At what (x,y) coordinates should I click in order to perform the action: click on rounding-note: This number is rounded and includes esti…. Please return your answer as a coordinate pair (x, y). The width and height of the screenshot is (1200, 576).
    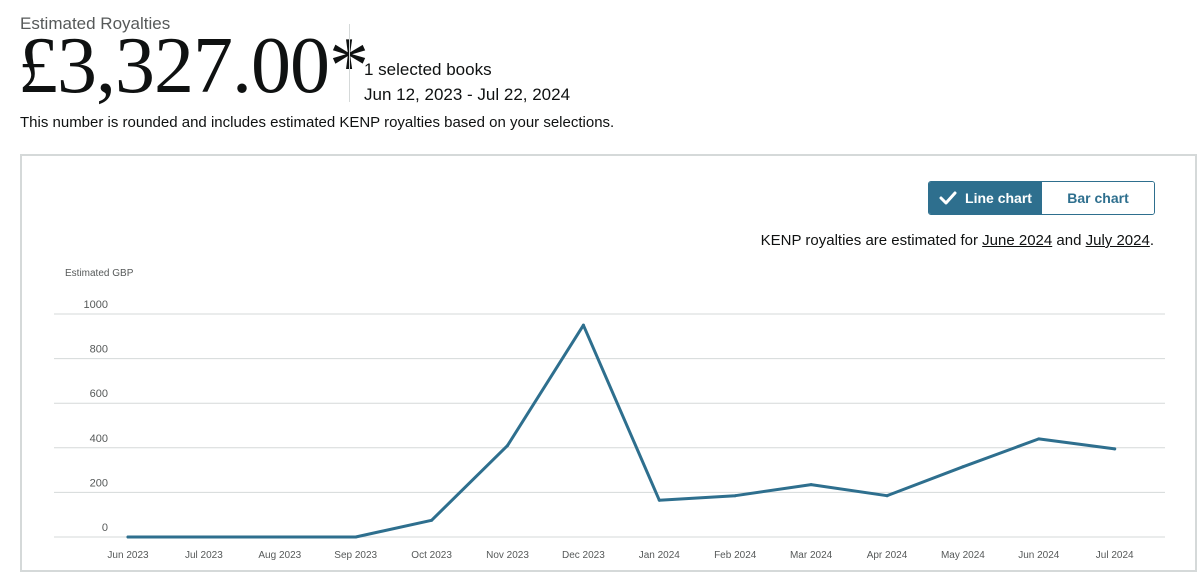
    Looking at the image, I should click on (317, 122).